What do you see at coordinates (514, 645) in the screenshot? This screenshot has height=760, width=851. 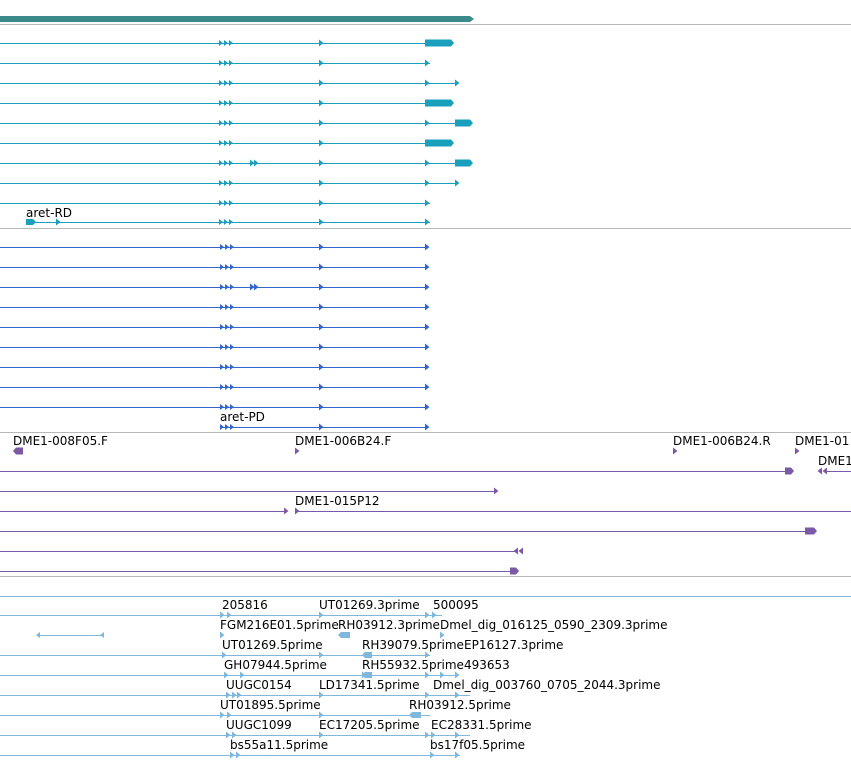 I see `est-label: EP16127.3prime` at bounding box center [514, 645].